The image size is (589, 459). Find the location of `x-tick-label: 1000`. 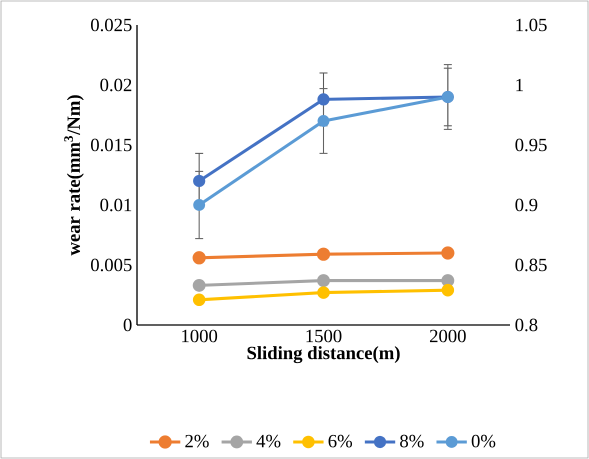

x-tick-label: 1000 is located at coordinates (200, 336).